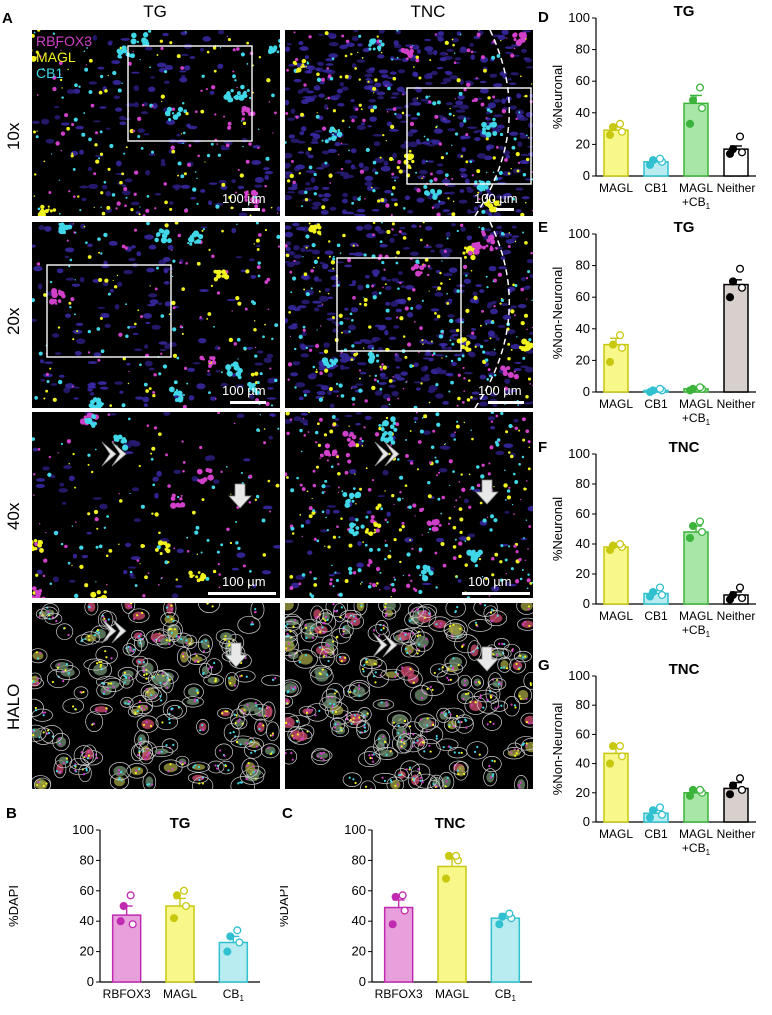 The height and width of the screenshot is (1015, 772). I want to click on y-tick-label: 20, so click(583, 359).